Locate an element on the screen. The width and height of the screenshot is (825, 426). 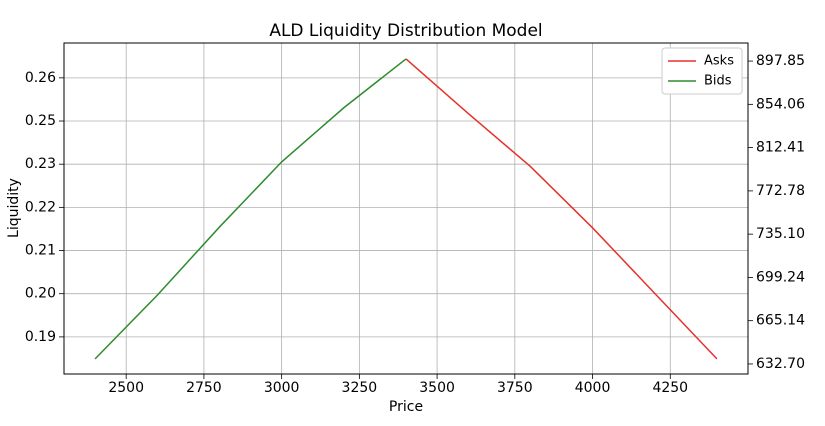
y-tick-label: 0.25 is located at coordinates (40, 121).